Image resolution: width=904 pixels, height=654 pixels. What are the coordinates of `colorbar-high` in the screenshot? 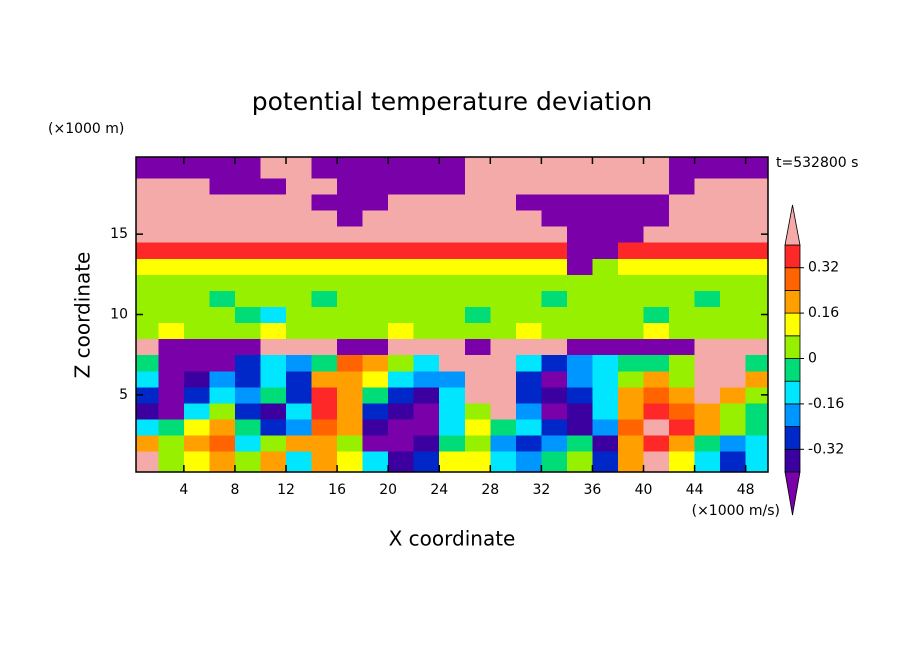 It's located at (792, 225).